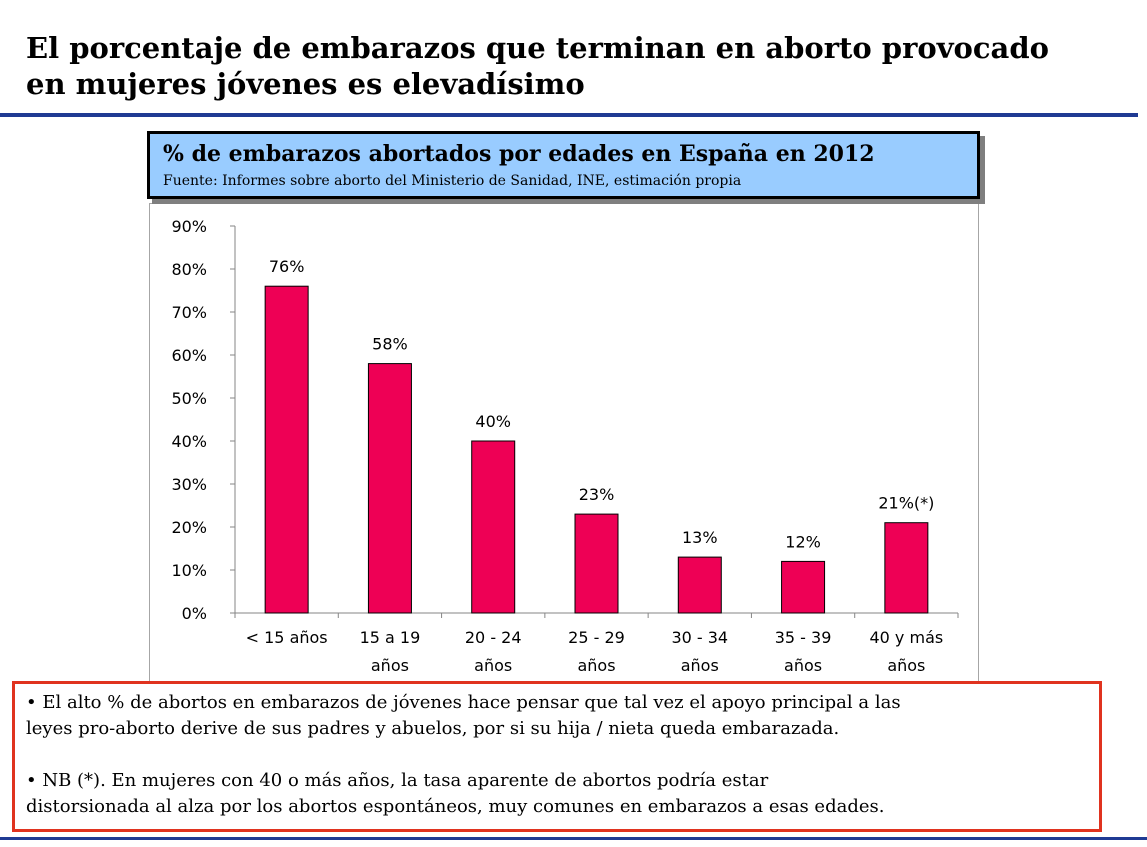 This screenshot has width=1147, height=847. Describe the element at coordinates (189, 527) in the screenshot. I see `y-tick-label: 20%` at that location.